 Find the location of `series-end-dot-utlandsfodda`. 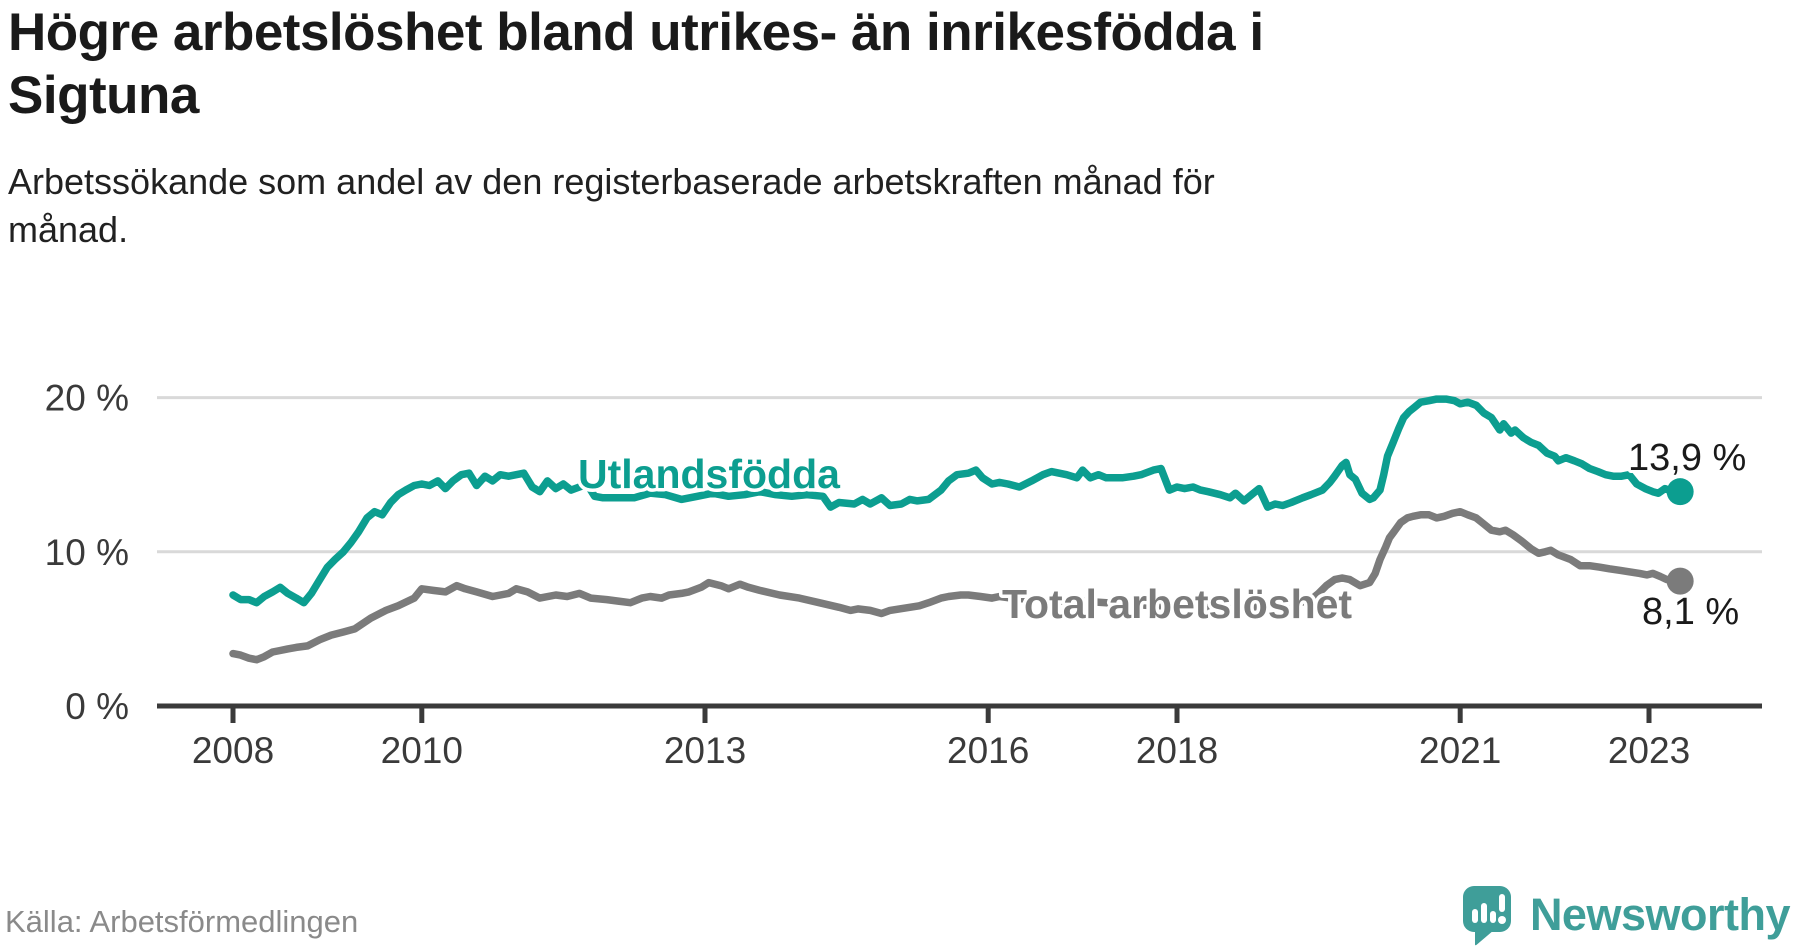

series-end-dot-utlandsfodda is located at coordinates (1680, 492).